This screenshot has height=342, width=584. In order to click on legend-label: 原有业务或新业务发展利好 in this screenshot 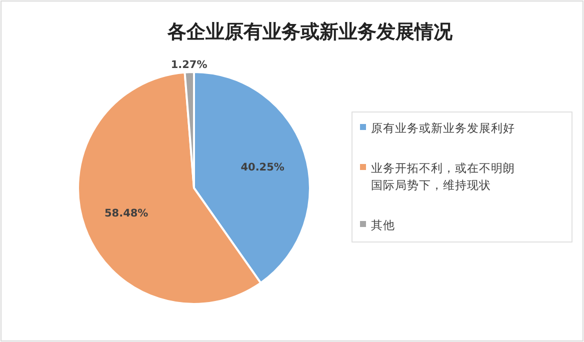, I will do `click(443, 128)`.